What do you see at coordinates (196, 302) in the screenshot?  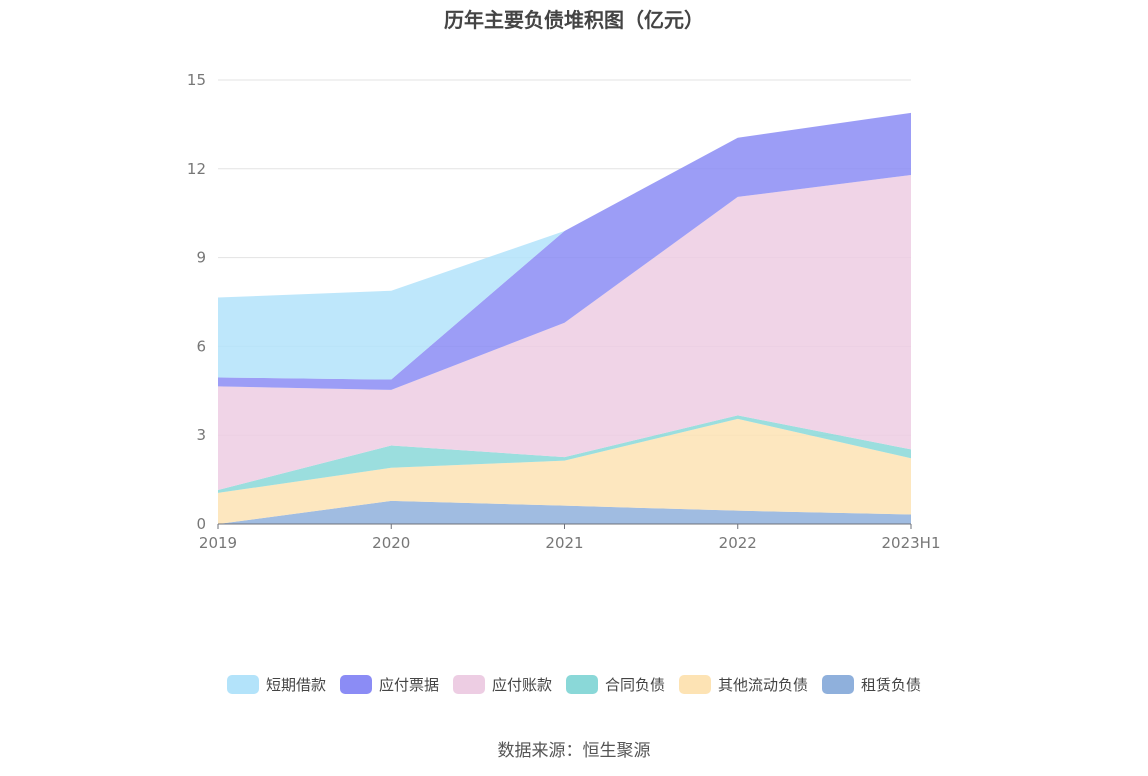 I see `y-axis: 0 3 6 9 12 15` at bounding box center [196, 302].